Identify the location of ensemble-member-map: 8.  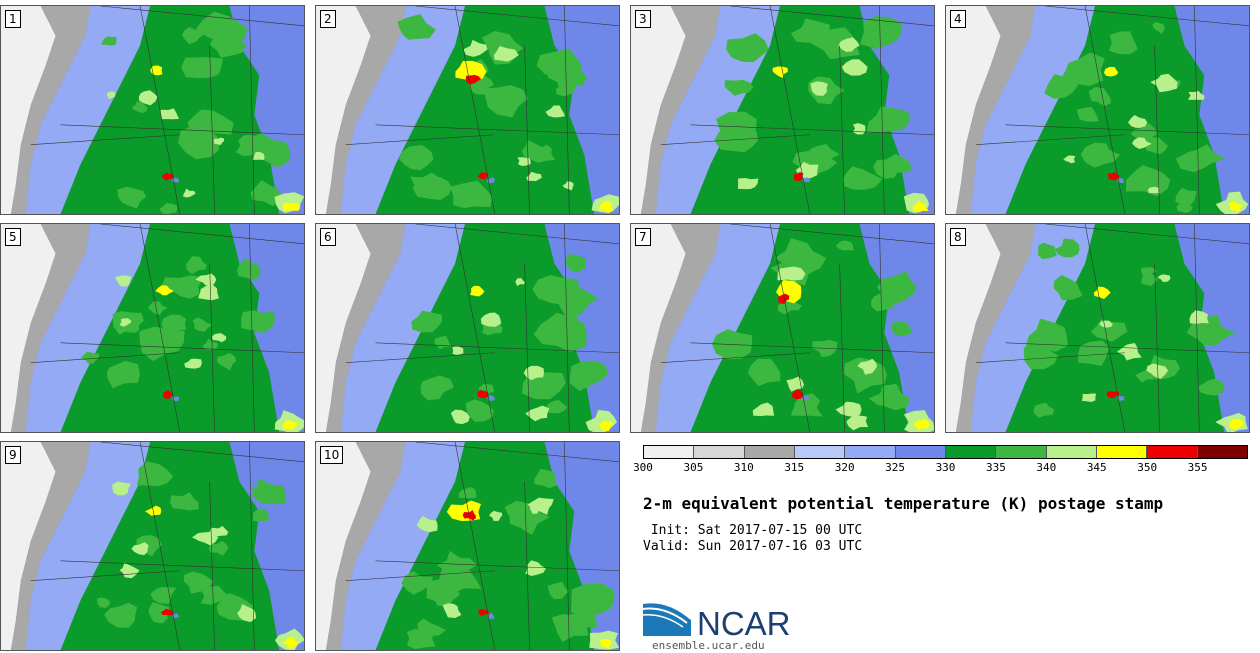
(1097, 328).